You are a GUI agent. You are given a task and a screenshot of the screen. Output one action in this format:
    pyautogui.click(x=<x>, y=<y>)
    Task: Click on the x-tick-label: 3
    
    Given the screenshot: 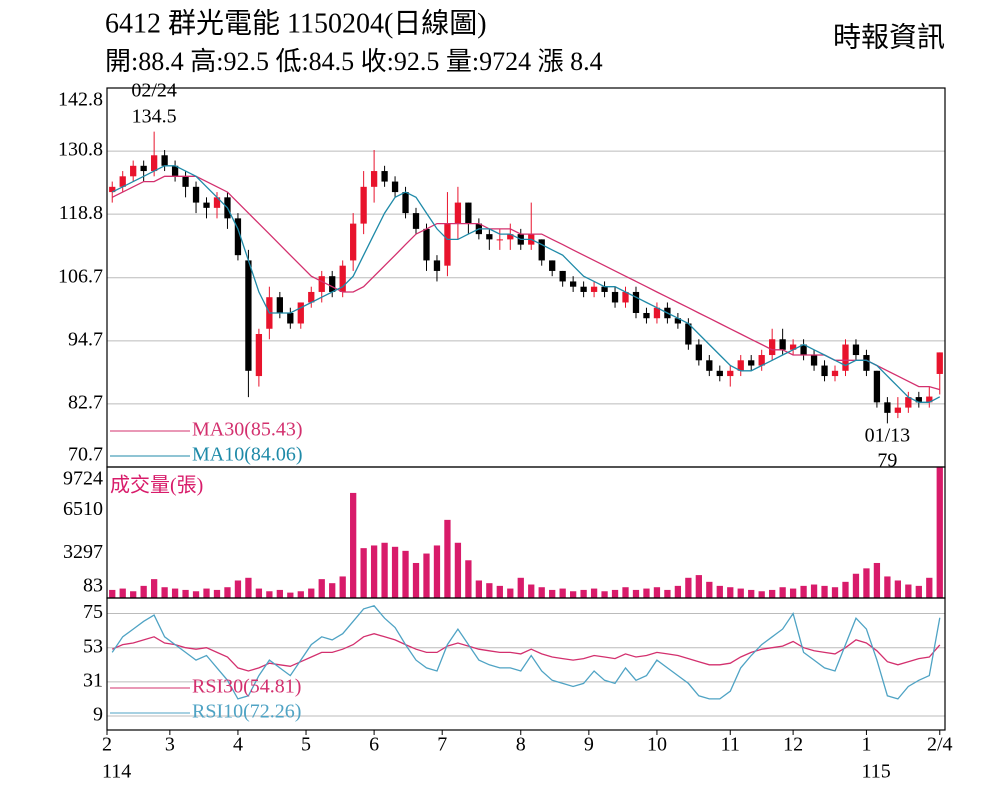 What is the action you would take?
    pyautogui.click(x=170, y=745)
    